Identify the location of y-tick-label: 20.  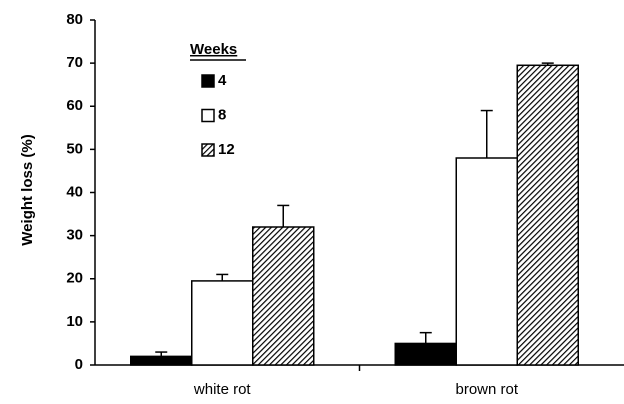
(74, 278).